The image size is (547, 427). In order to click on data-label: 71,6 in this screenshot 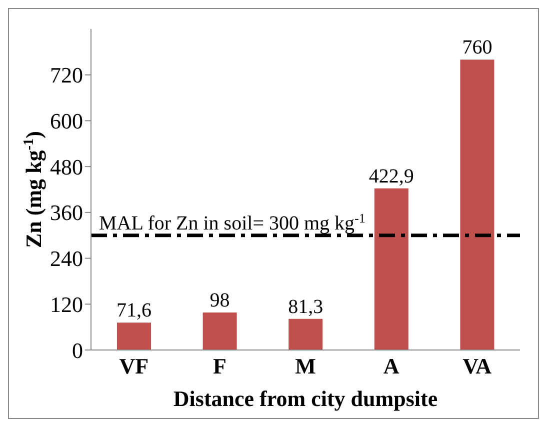, I will do `click(134, 311)`.